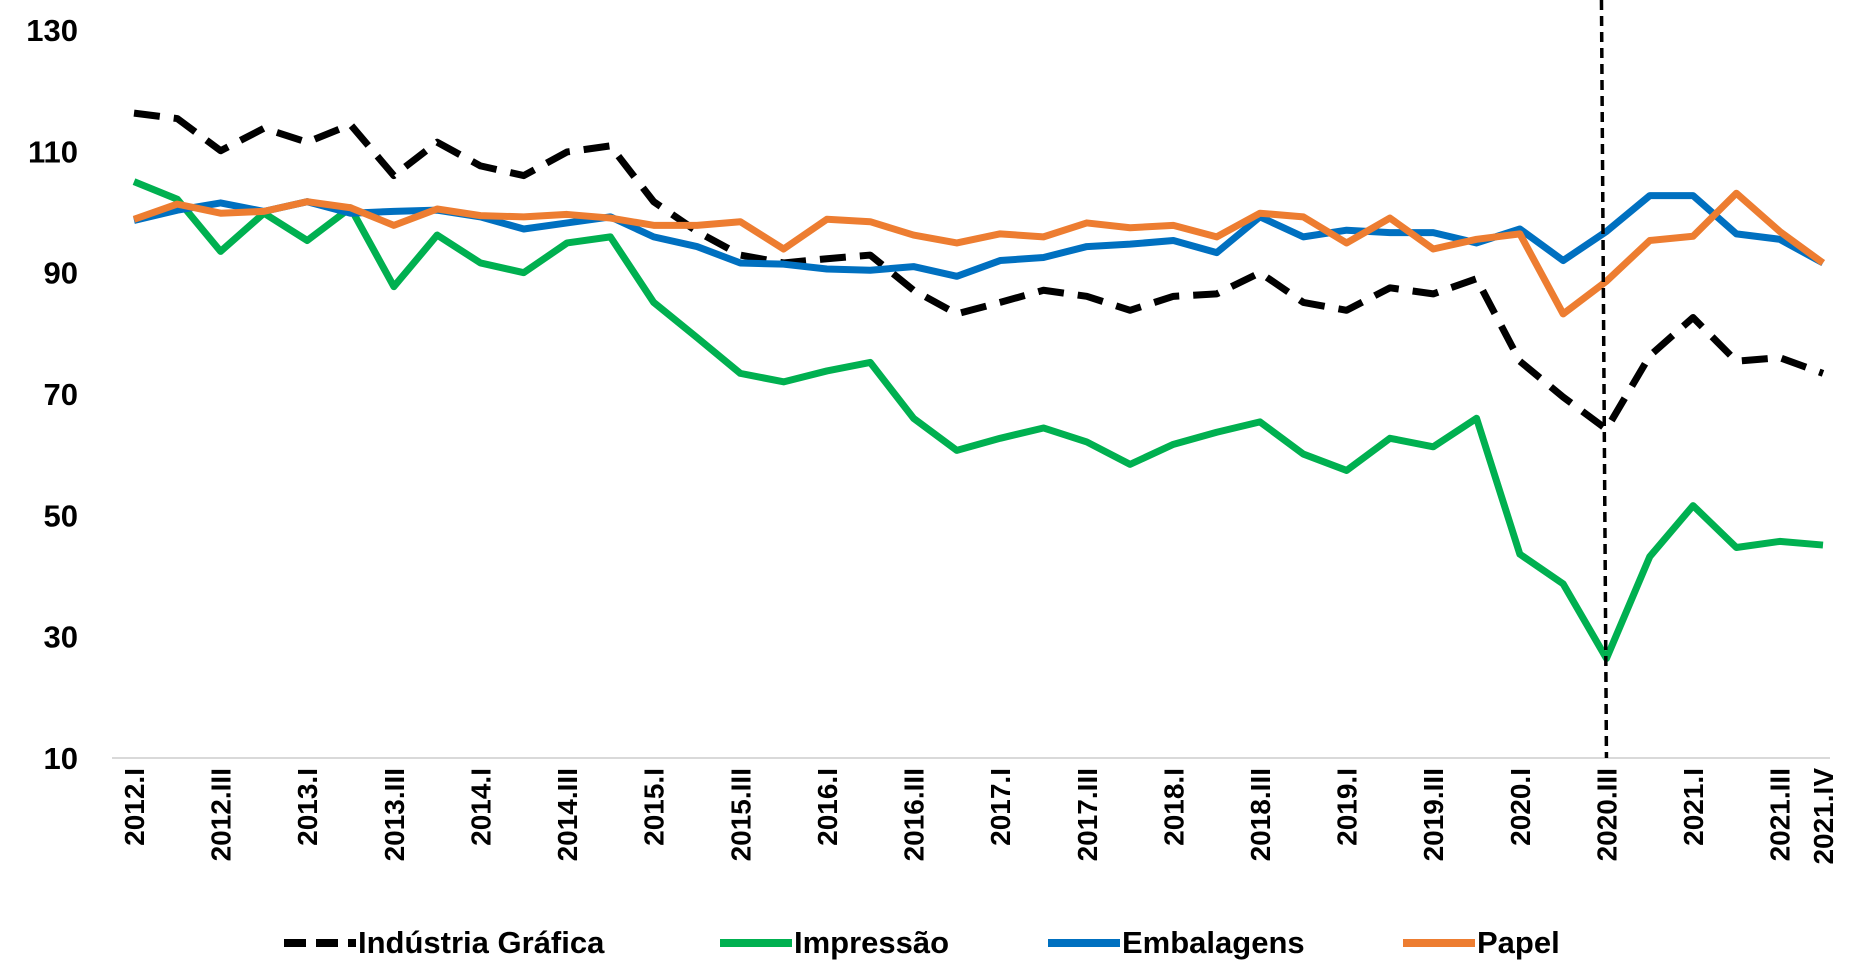 The width and height of the screenshot is (1856, 973). Describe the element at coordinates (221, 814) in the screenshot. I see `x-tick-label: 2012.III` at that location.